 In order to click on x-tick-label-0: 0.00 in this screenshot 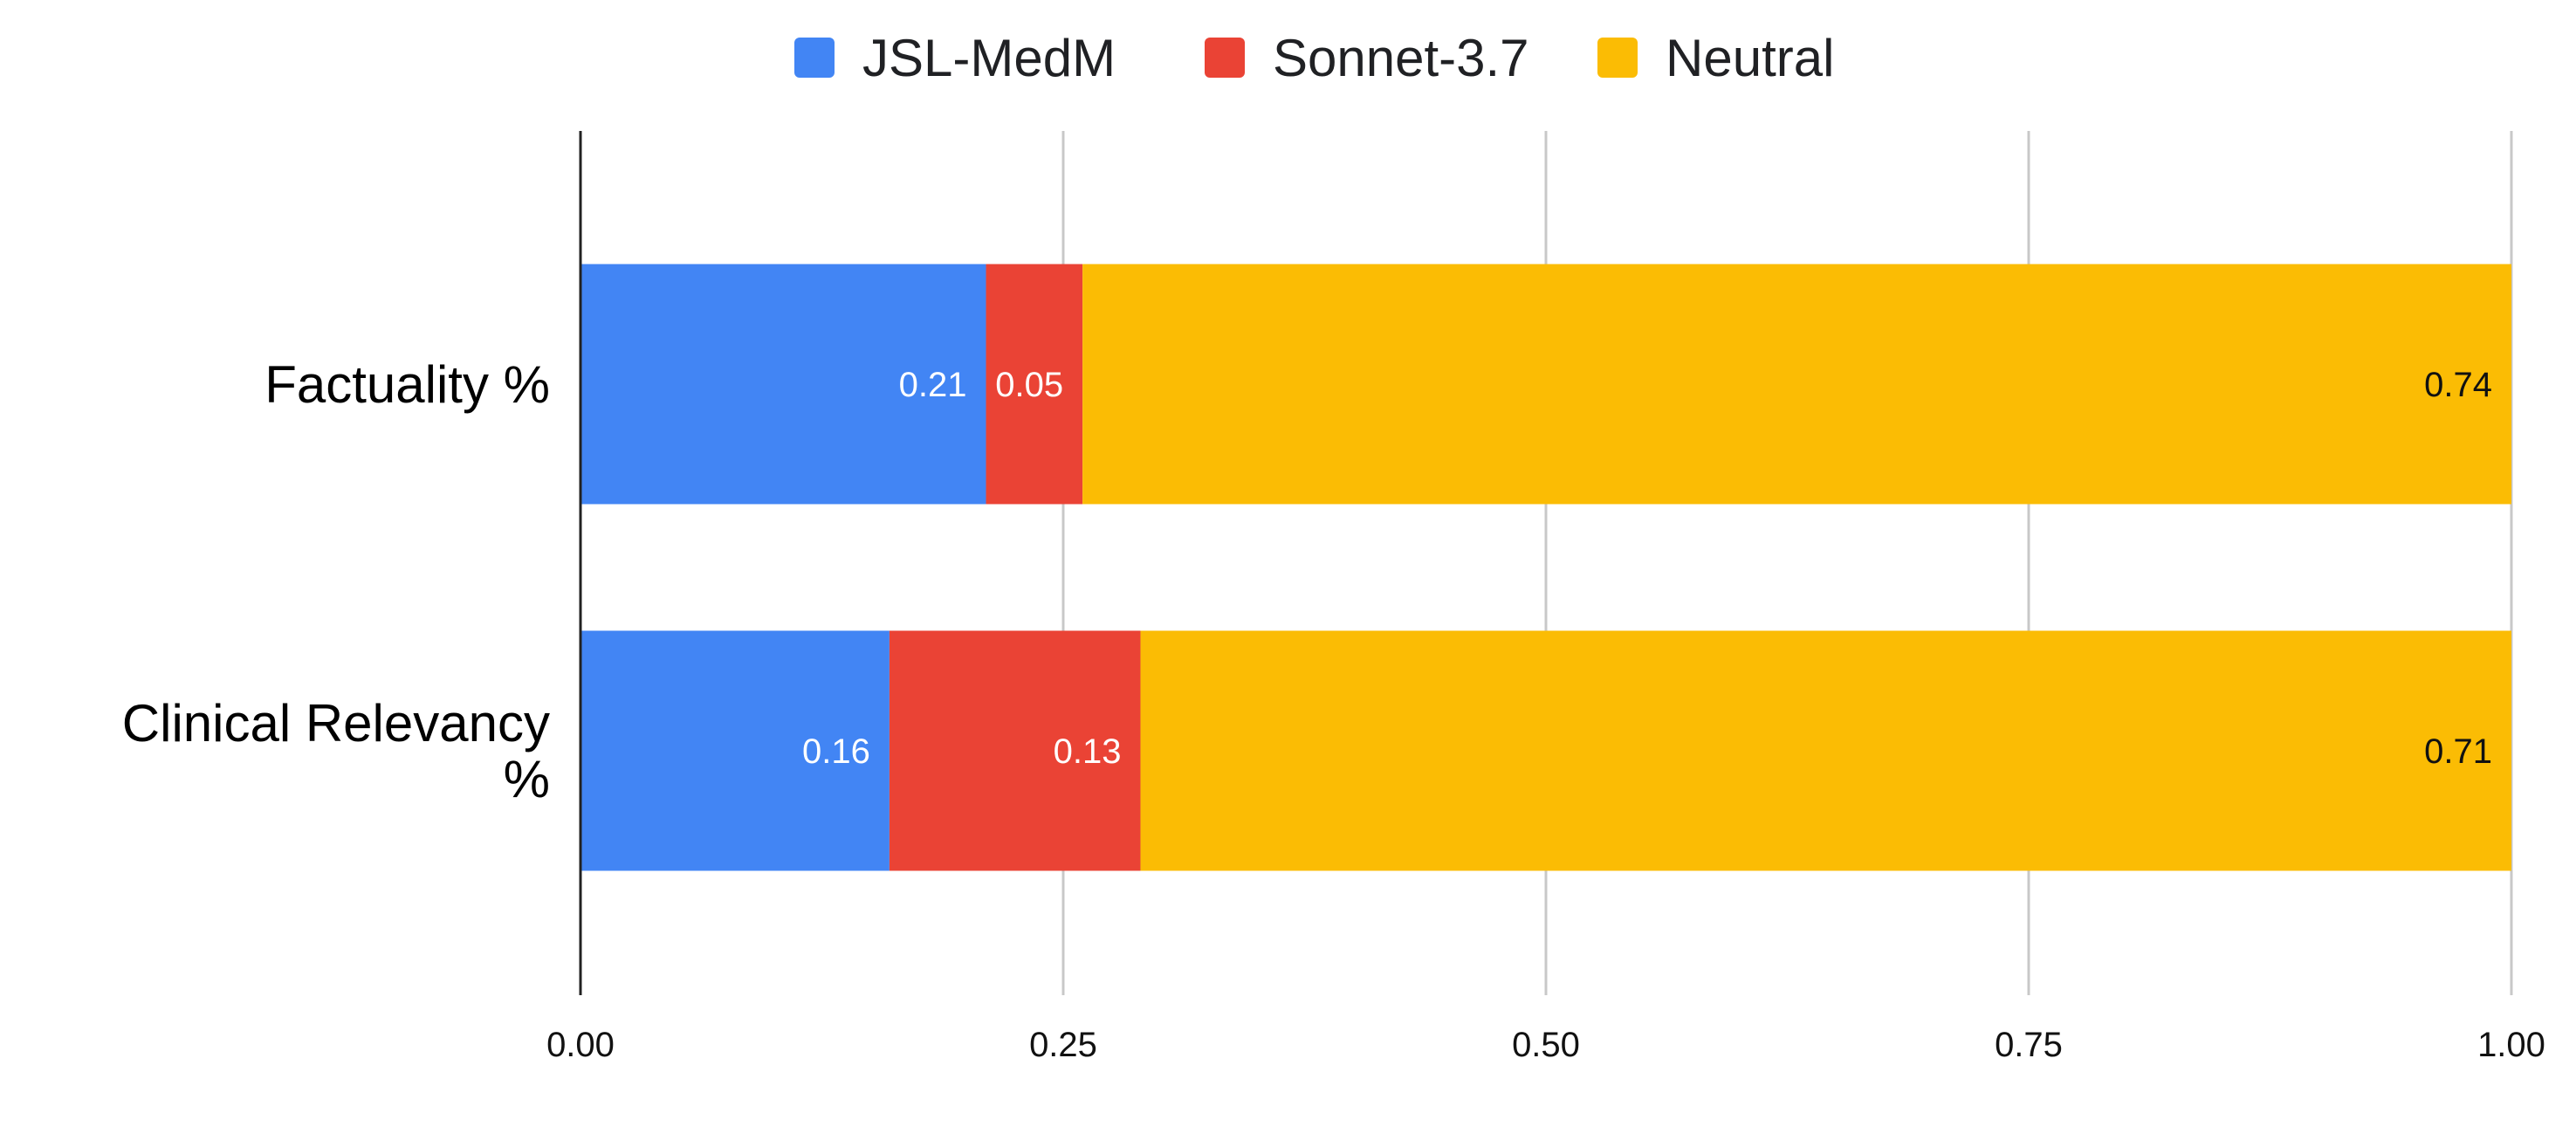, I will do `click(580, 1045)`.